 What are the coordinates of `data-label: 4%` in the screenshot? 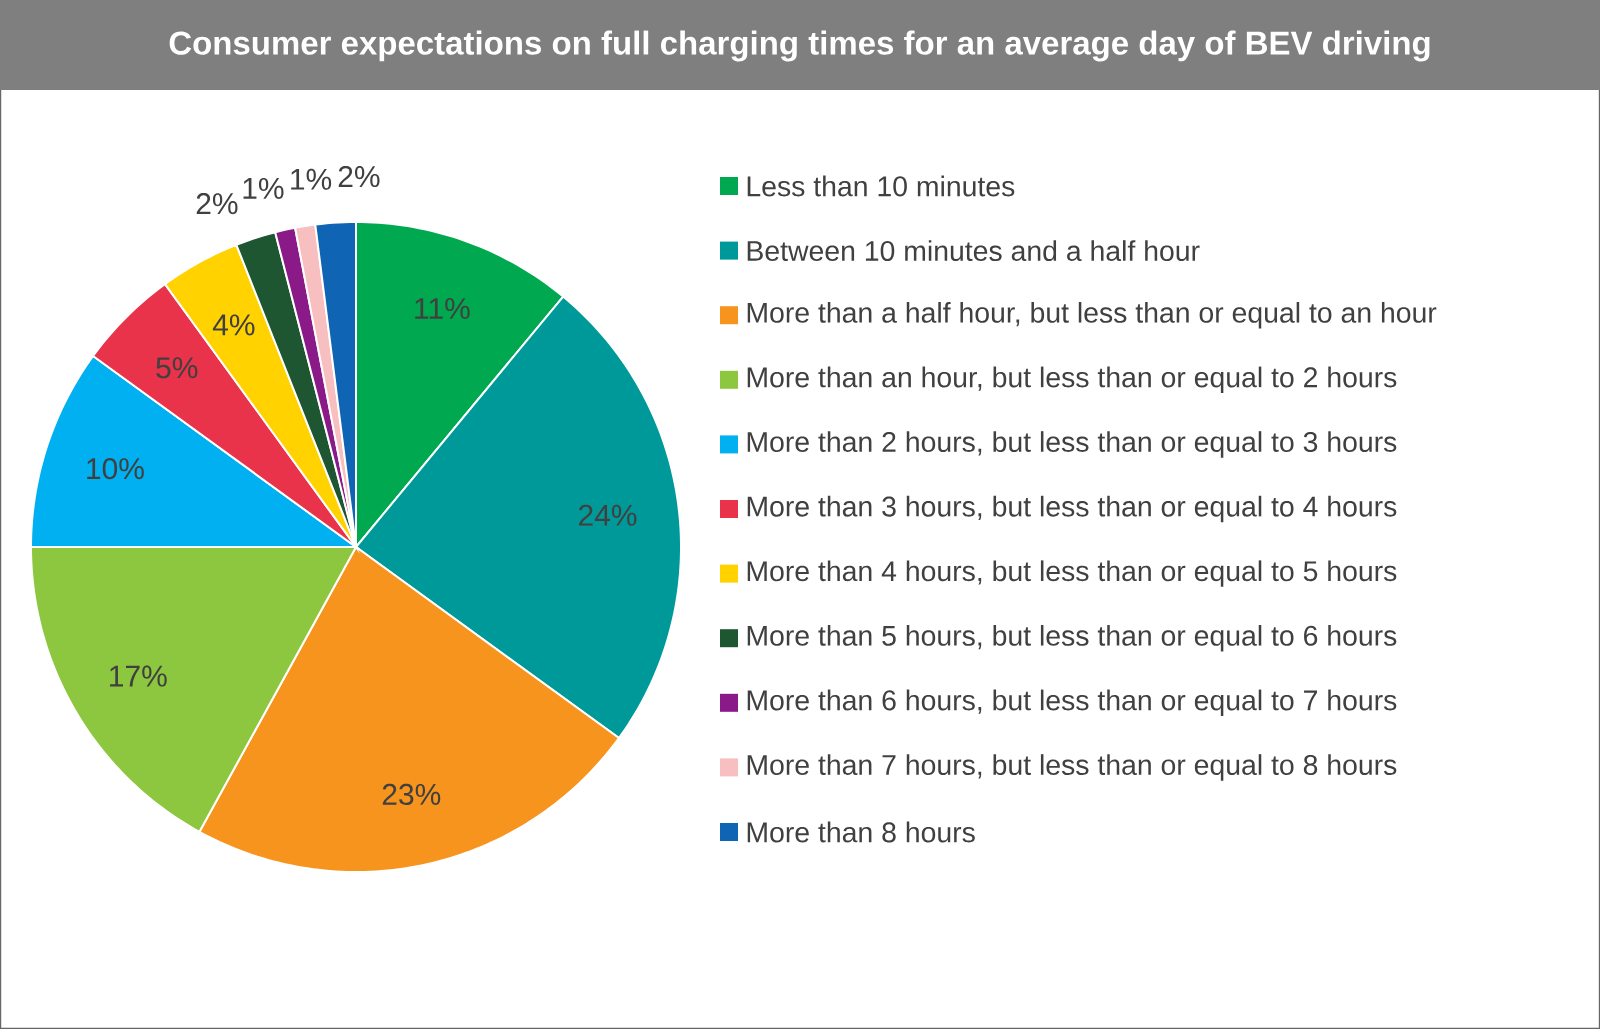 It's located at (233, 325).